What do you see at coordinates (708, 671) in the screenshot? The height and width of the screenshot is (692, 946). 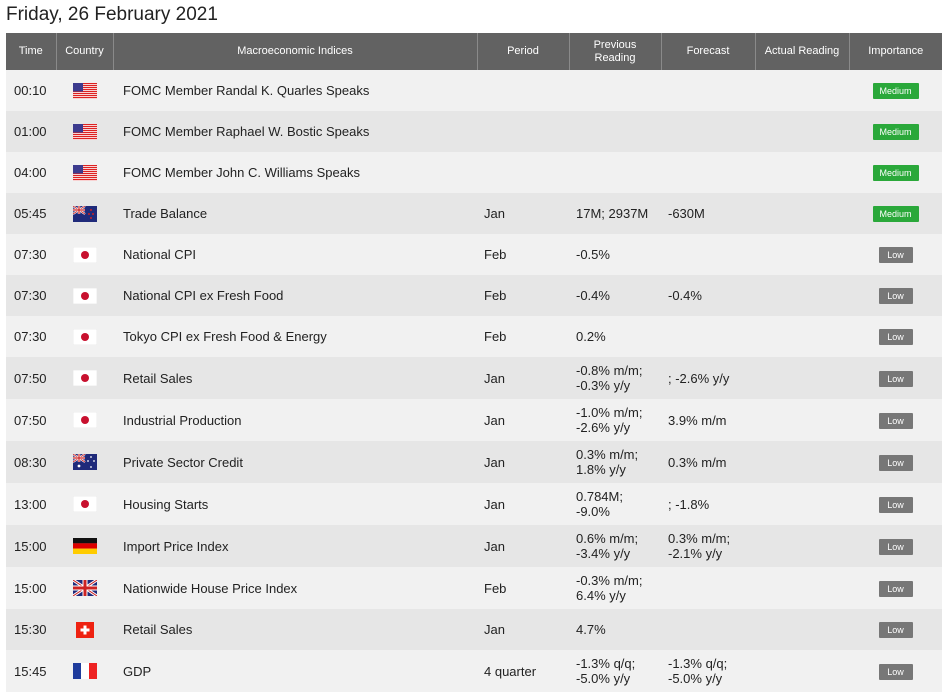 I see `forecast-cell: -1.3% q/q; -5.0% y/y` at bounding box center [708, 671].